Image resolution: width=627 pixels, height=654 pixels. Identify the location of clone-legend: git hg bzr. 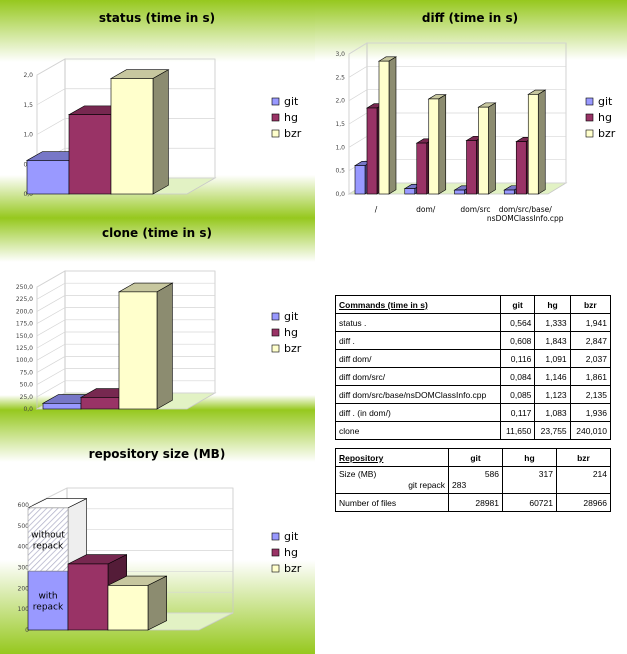
(286, 332).